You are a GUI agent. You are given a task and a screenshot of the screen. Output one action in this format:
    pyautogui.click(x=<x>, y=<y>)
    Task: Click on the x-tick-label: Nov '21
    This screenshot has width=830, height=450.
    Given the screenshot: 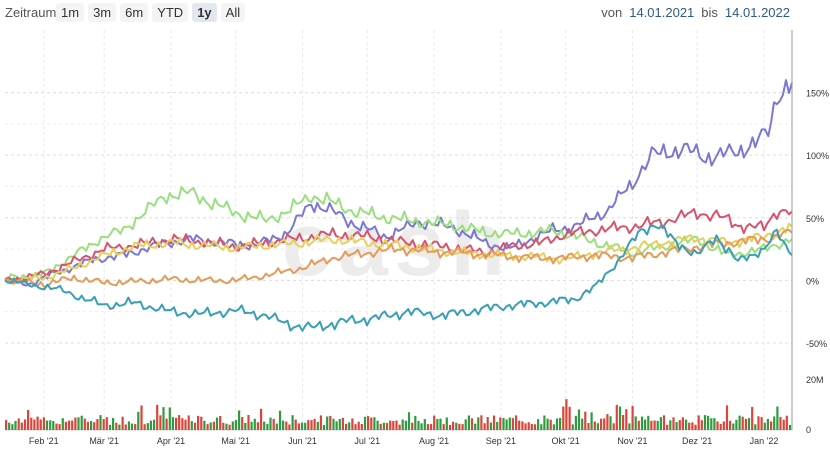 What is the action you would take?
    pyautogui.click(x=632, y=441)
    